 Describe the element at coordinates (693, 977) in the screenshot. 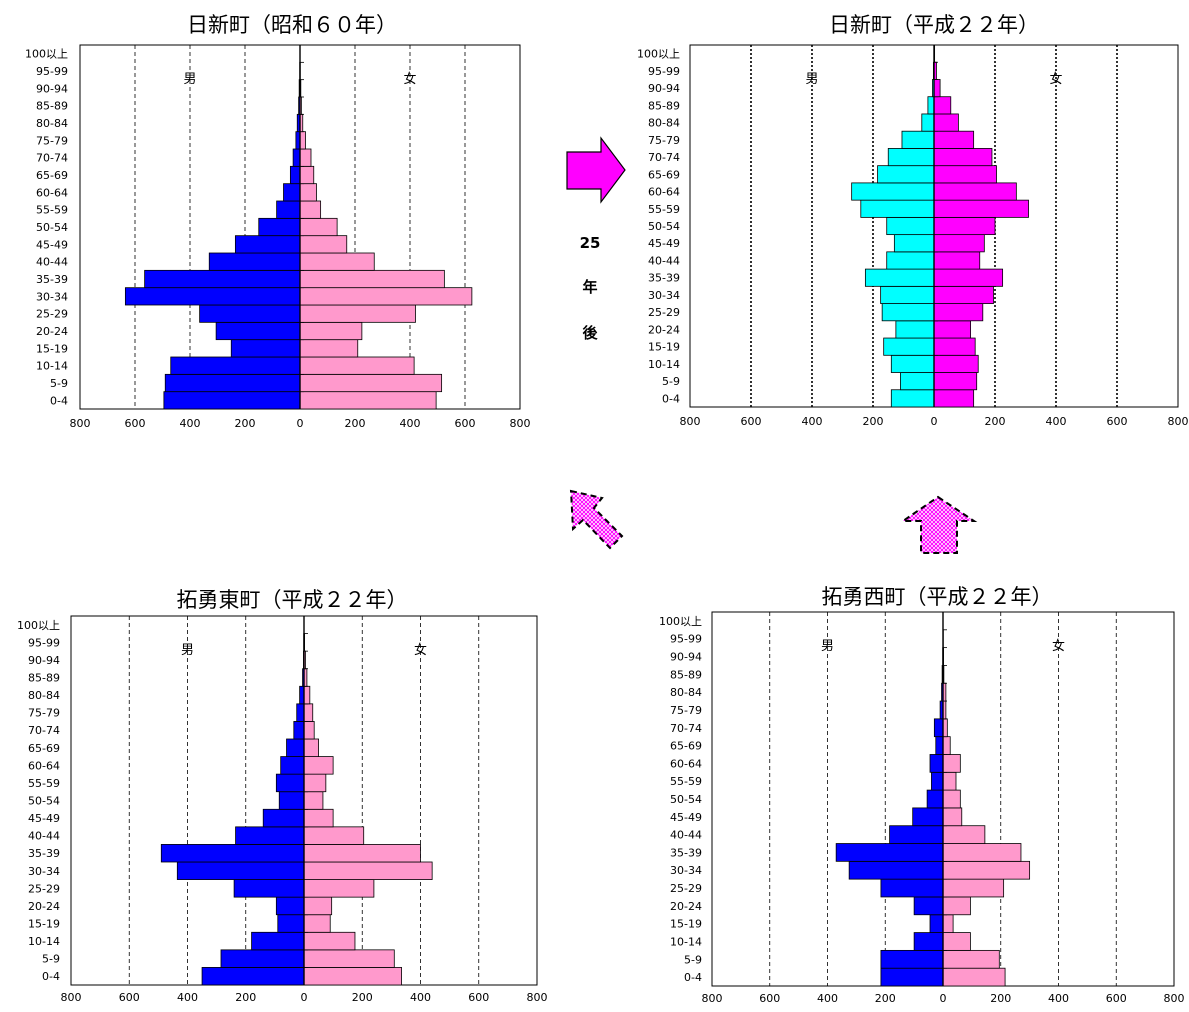

I see `age-label: 0-4` at that location.